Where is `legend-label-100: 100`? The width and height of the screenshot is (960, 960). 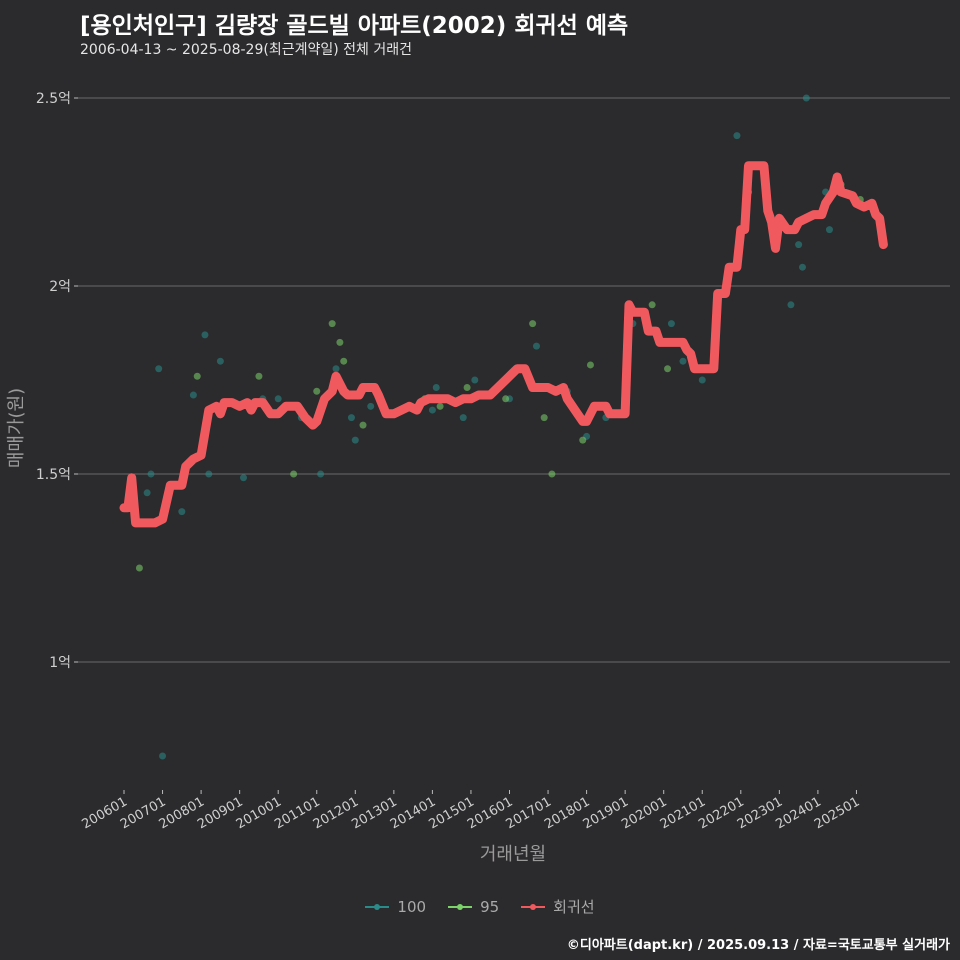 legend-label-100: 100 is located at coordinates (412, 906).